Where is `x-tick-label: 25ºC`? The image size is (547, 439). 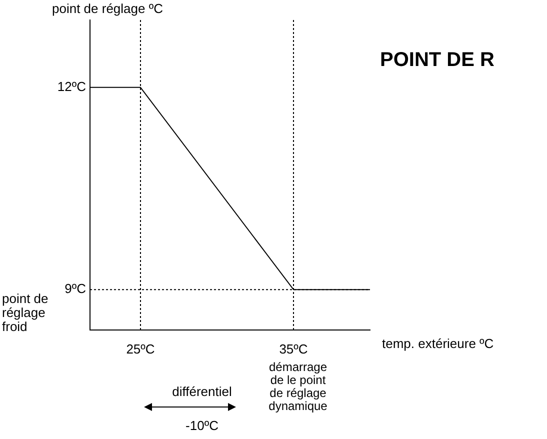
x-tick-label: 25ºC is located at coordinates (140, 348).